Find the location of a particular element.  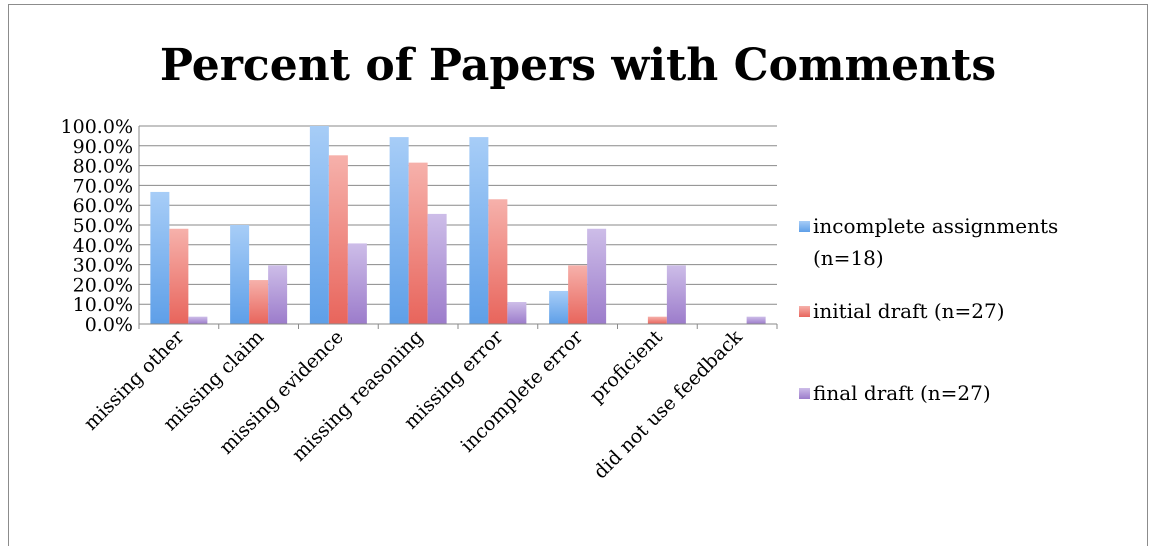

y-tick-label: 20.0% is located at coordinates (103, 285).